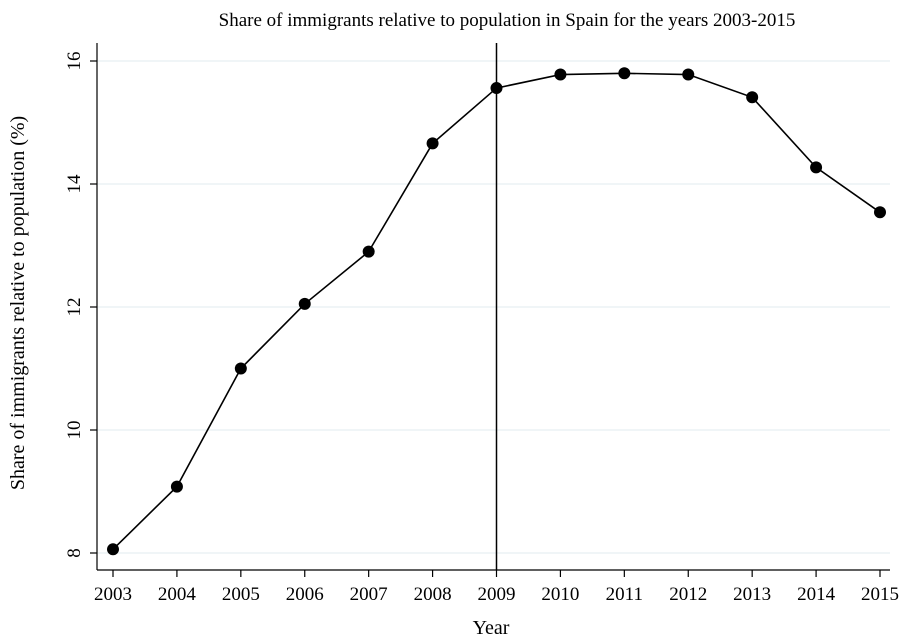 This screenshot has width=910, height=643. What do you see at coordinates (752, 97) in the screenshot?
I see `data-point-2013` at bounding box center [752, 97].